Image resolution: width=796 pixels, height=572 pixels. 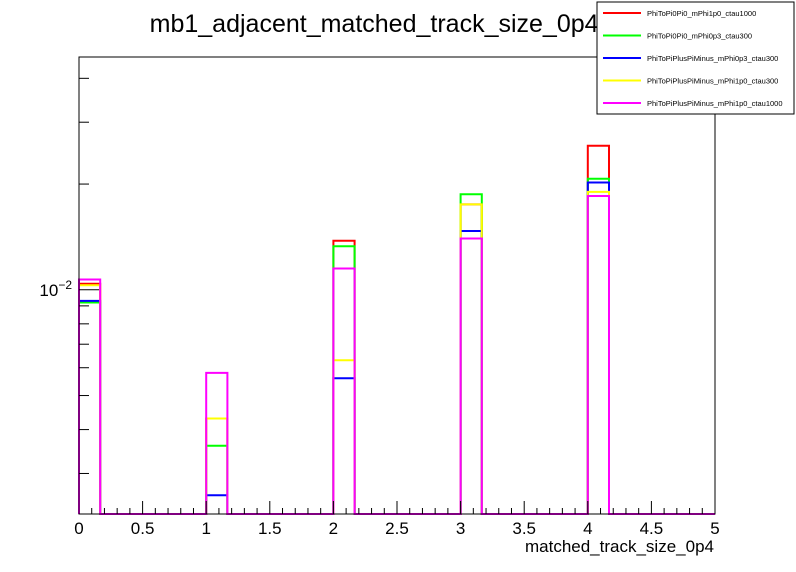 What do you see at coordinates (712, 58) in the screenshot?
I see `legend-label-3: PhiToPiPlusPiMinus_mPhi0p3_ctau300` at bounding box center [712, 58].